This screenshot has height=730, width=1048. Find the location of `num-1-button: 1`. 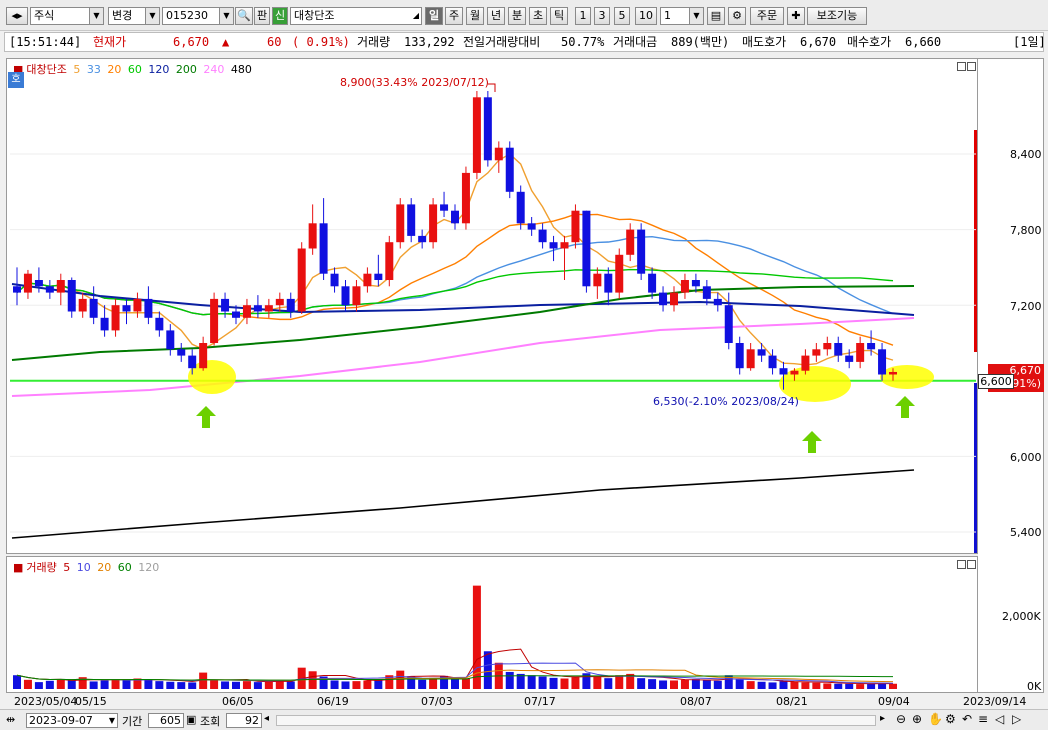

num-1-button: 1 is located at coordinates (583, 16).